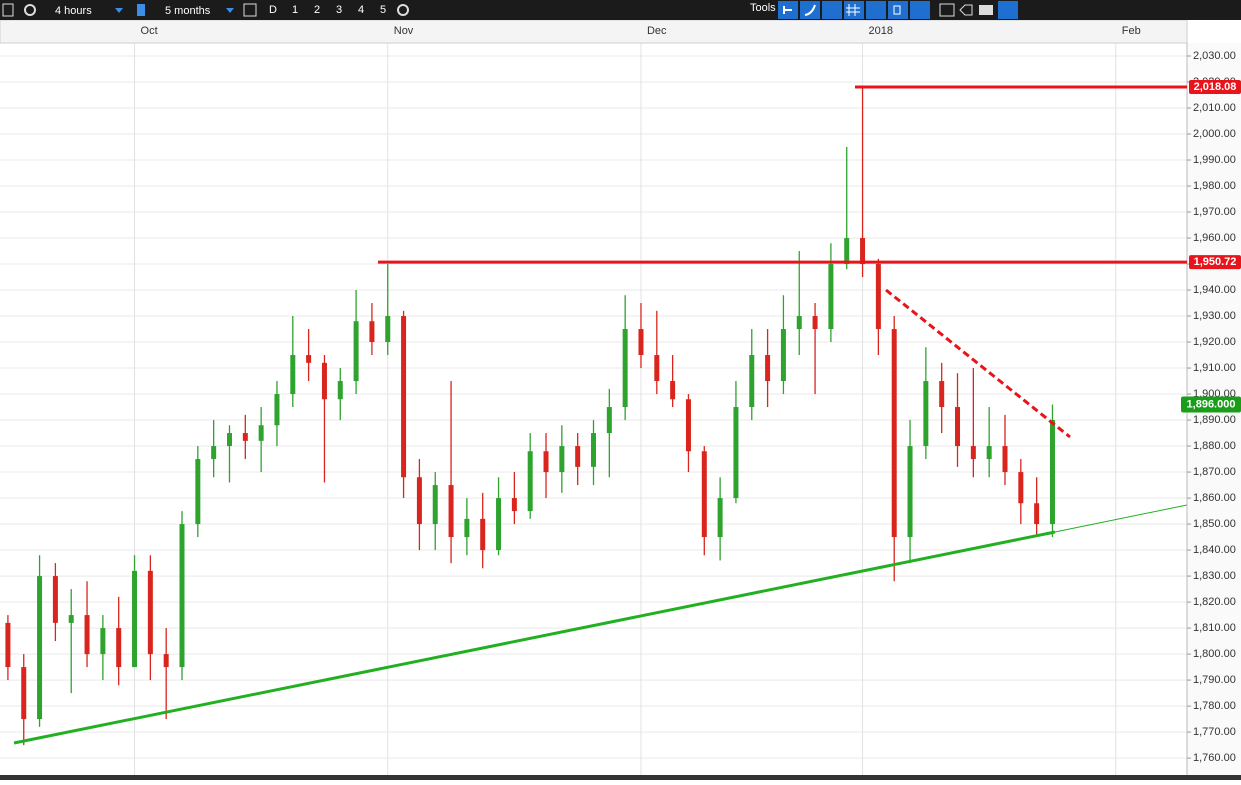 The width and height of the screenshot is (1241, 785). Describe the element at coordinates (73, 11) in the screenshot. I see `interval-text: 4 hours` at that location.